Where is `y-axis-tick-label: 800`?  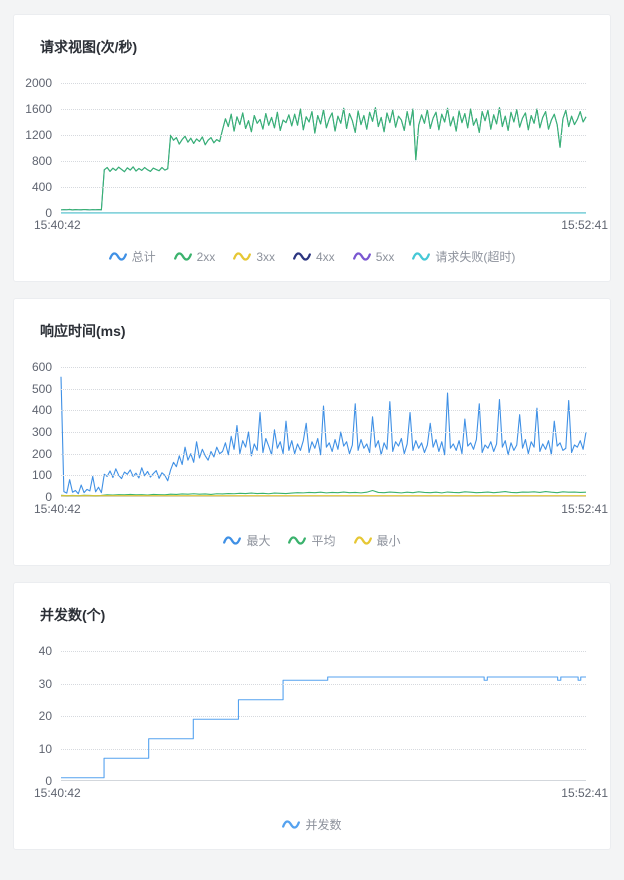 y-axis-tick-label: 800 is located at coordinates (41, 161).